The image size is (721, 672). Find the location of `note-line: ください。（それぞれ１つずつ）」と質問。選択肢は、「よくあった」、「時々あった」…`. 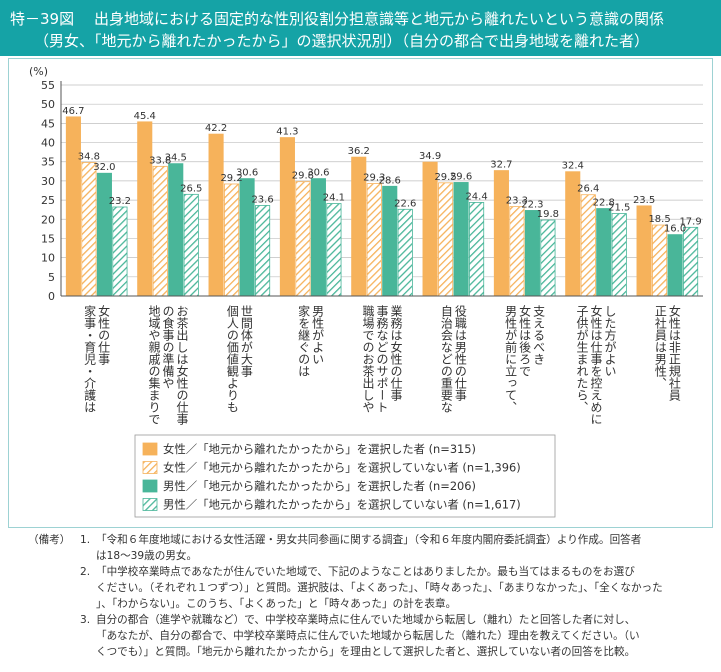

note-line: ください。（それぞれ１つずつ）」と質問。選択肢は、「よくあった」、「時々あった」… is located at coordinates (373, 588).